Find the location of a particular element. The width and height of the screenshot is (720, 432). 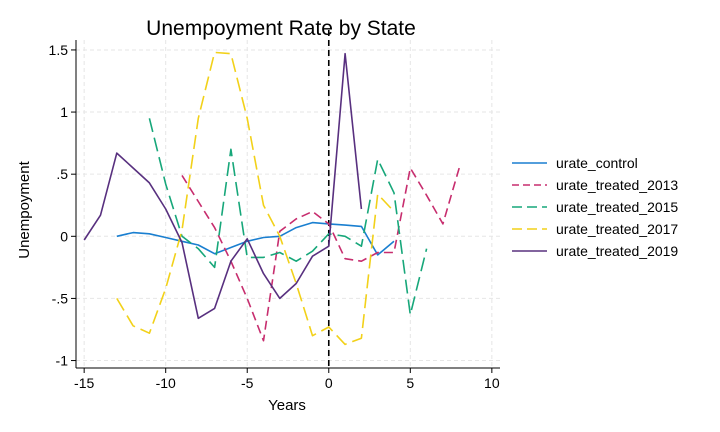

x-tick-label-1: -10 is located at coordinates (166, 383).